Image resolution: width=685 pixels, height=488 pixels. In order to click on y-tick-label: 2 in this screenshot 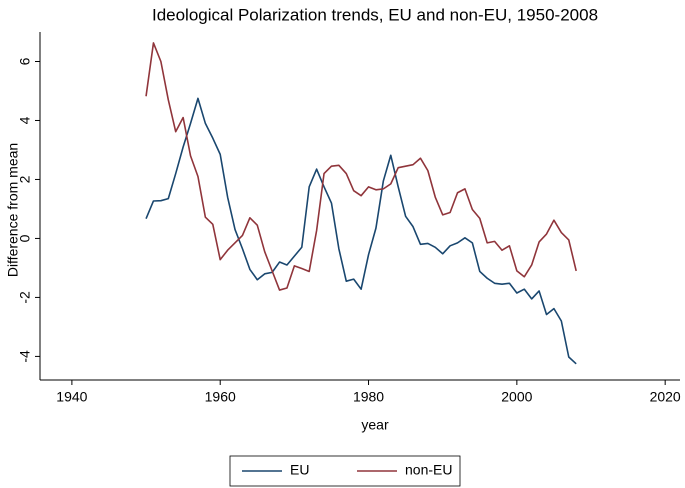, I will do `click(25, 179)`.